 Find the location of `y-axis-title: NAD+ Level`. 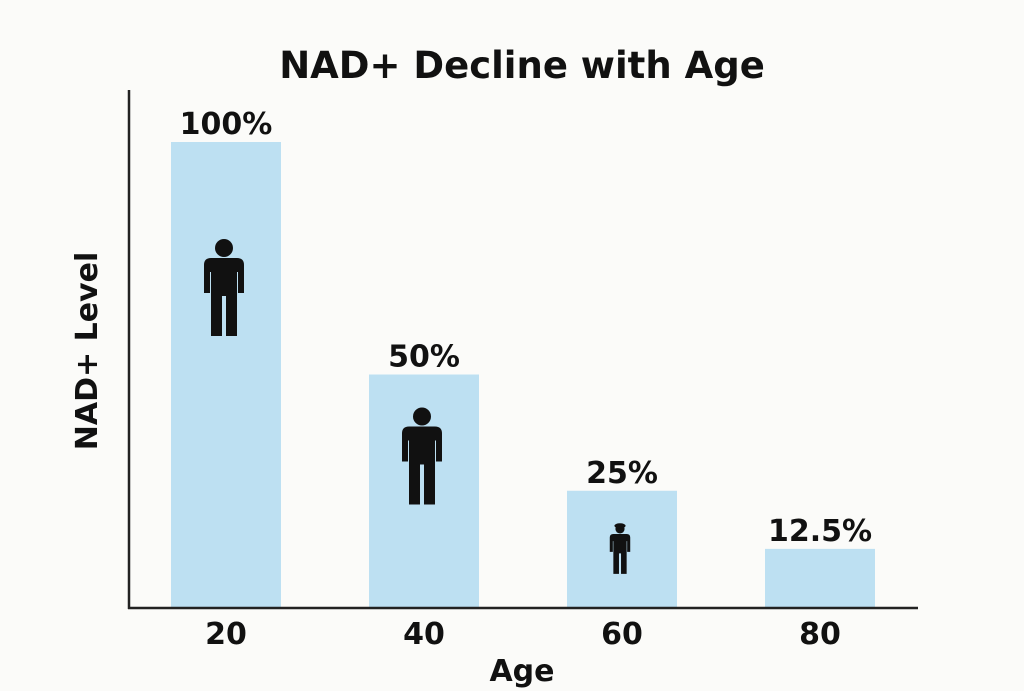

y-axis-title: NAD+ Level is located at coordinates (87, 351).